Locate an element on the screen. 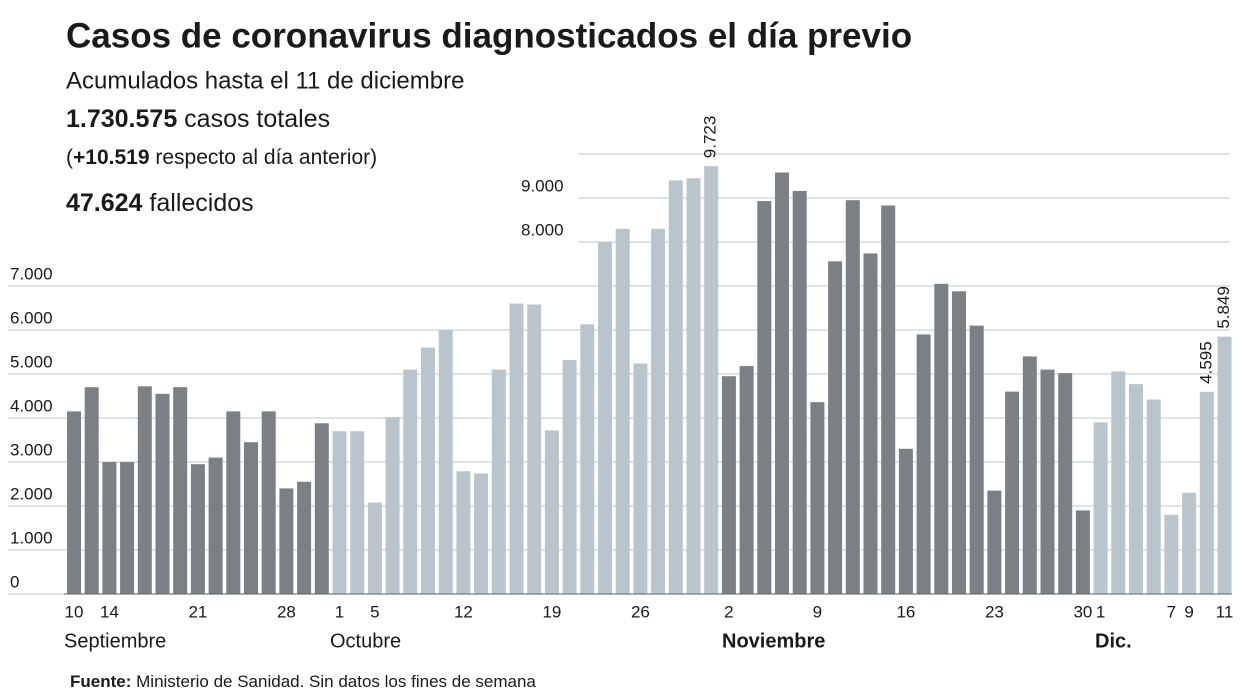  y-tick-label: 6.000 is located at coordinates (31, 317).